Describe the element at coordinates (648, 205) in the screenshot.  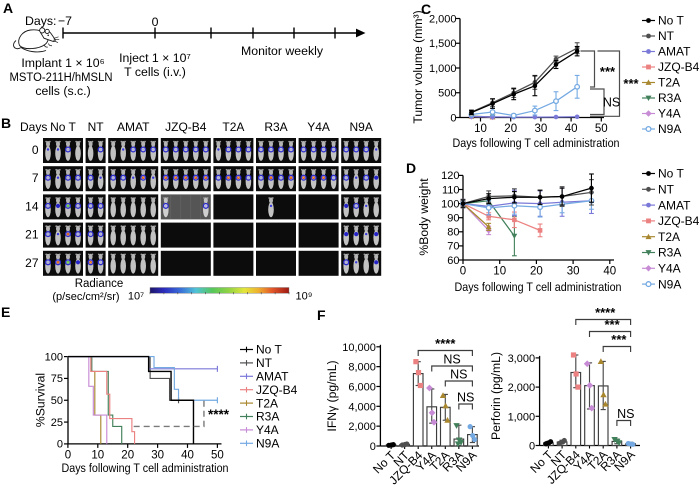
I see `legend-marker-AMAT` at that location.